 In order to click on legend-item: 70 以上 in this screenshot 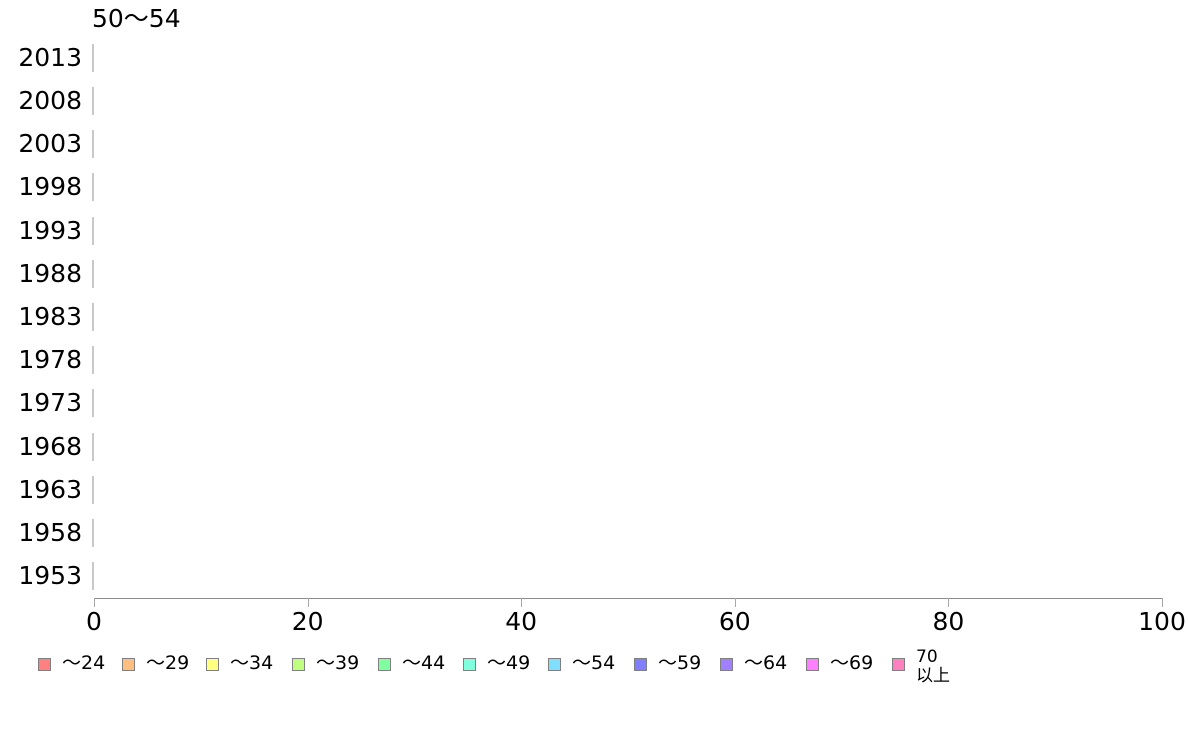, I will do `click(921, 670)`.